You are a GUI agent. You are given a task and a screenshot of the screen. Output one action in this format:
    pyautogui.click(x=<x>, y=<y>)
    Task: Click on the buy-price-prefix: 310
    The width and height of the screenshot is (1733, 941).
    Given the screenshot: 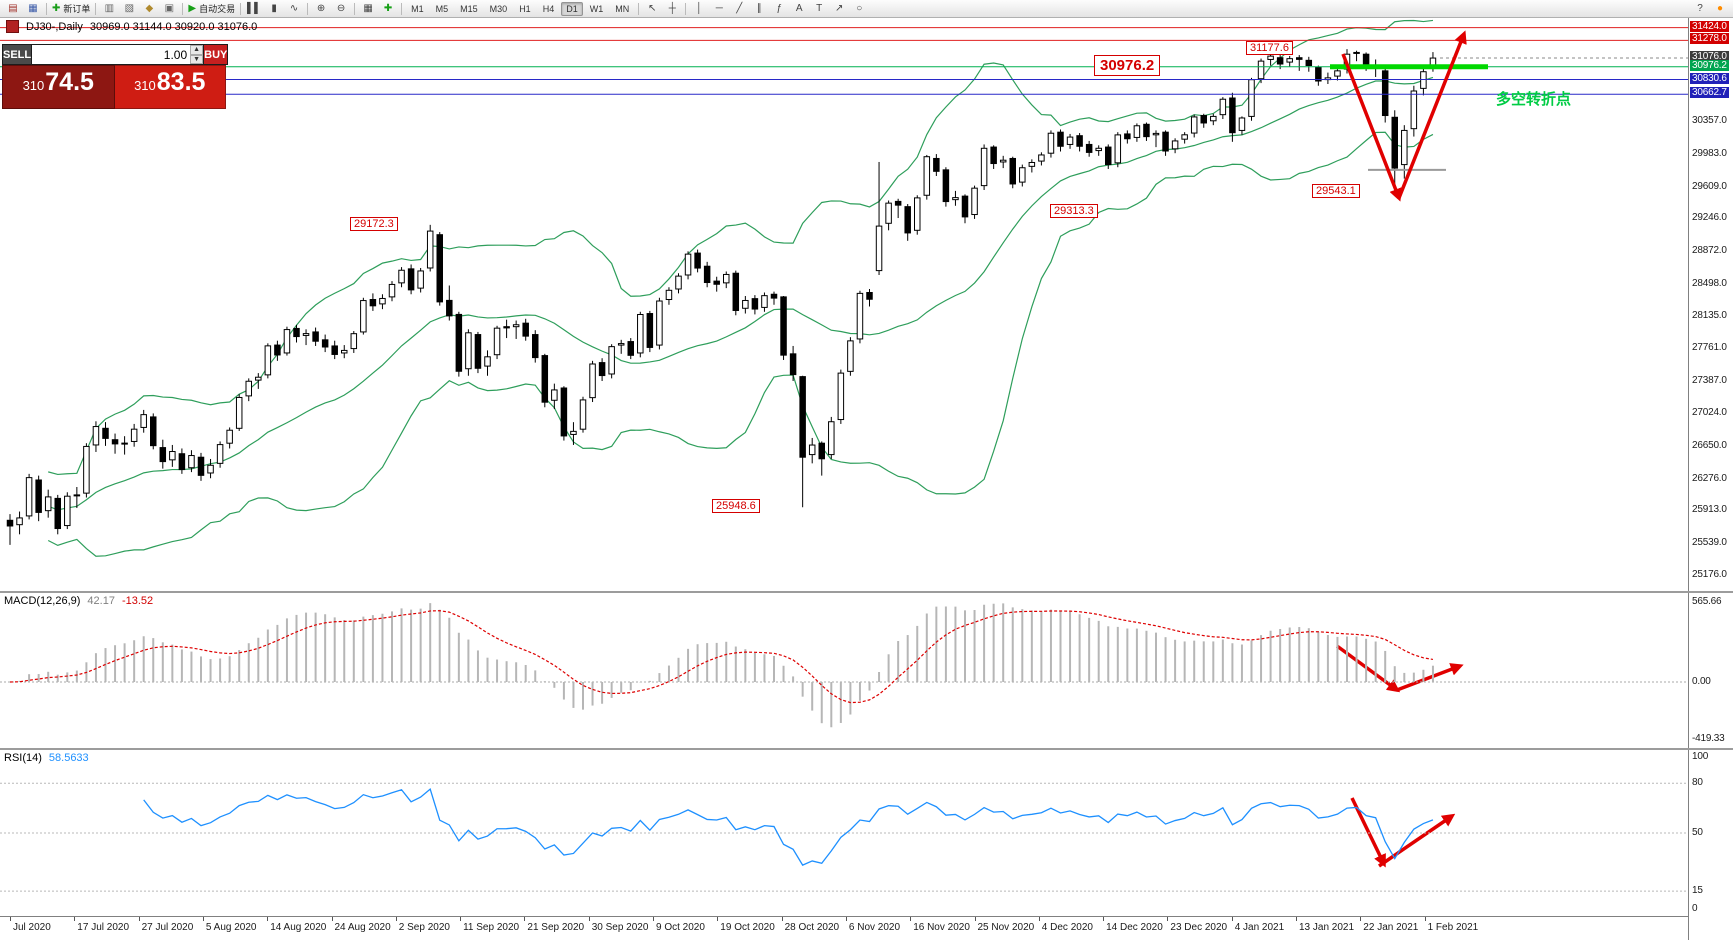 What is the action you would take?
    pyautogui.click(x=145, y=85)
    